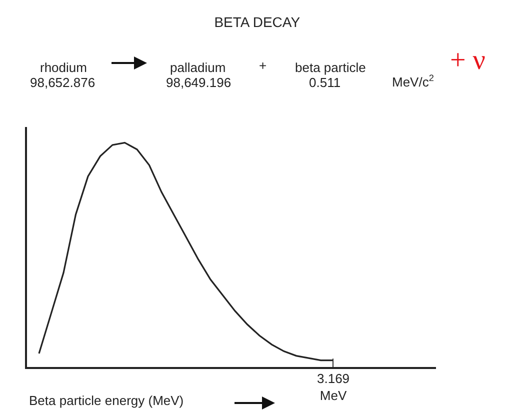 This screenshot has height=420, width=513. What do you see at coordinates (468, 60) in the screenshot?
I see `text: + ν` at bounding box center [468, 60].